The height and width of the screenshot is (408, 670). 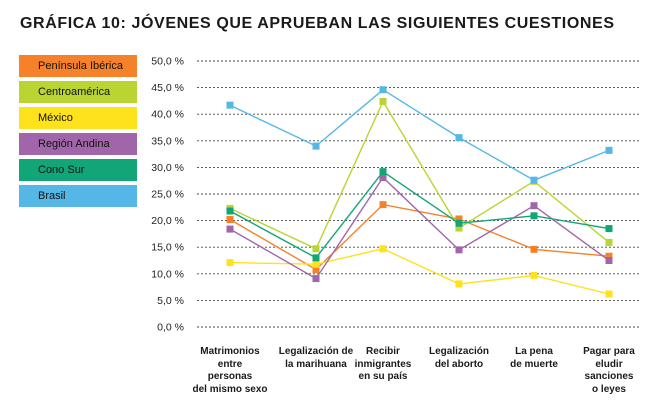 What do you see at coordinates (419, 134) in the screenshot?
I see `series-line-brasil` at bounding box center [419, 134].